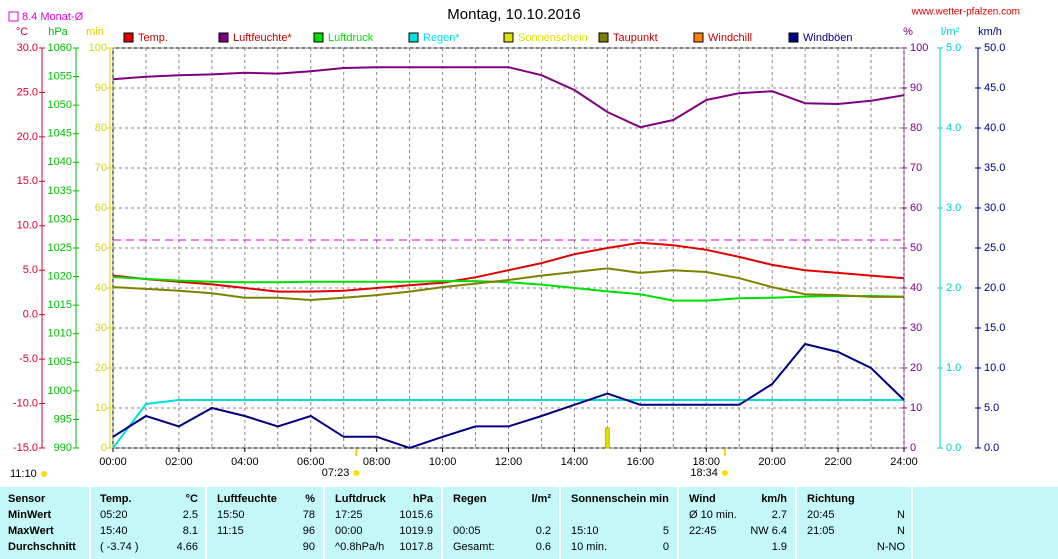 The image size is (1058, 559). What do you see at coordinates (22, 32) in the screenshot?
I see `axis-unit: °C` at bounding box center [22, 32].